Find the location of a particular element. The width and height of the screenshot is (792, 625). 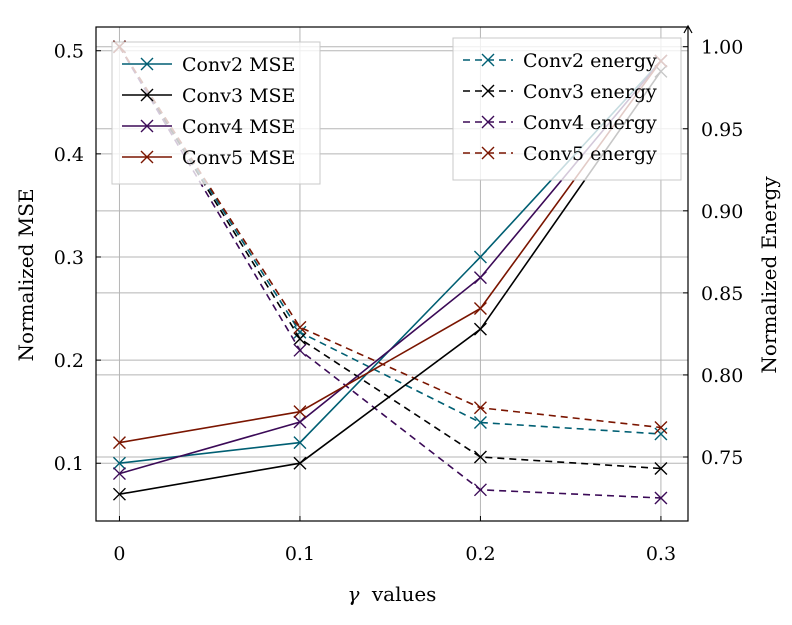

mse-legend-label-2: Conv4 MSE is located at coordinates (238, 127).